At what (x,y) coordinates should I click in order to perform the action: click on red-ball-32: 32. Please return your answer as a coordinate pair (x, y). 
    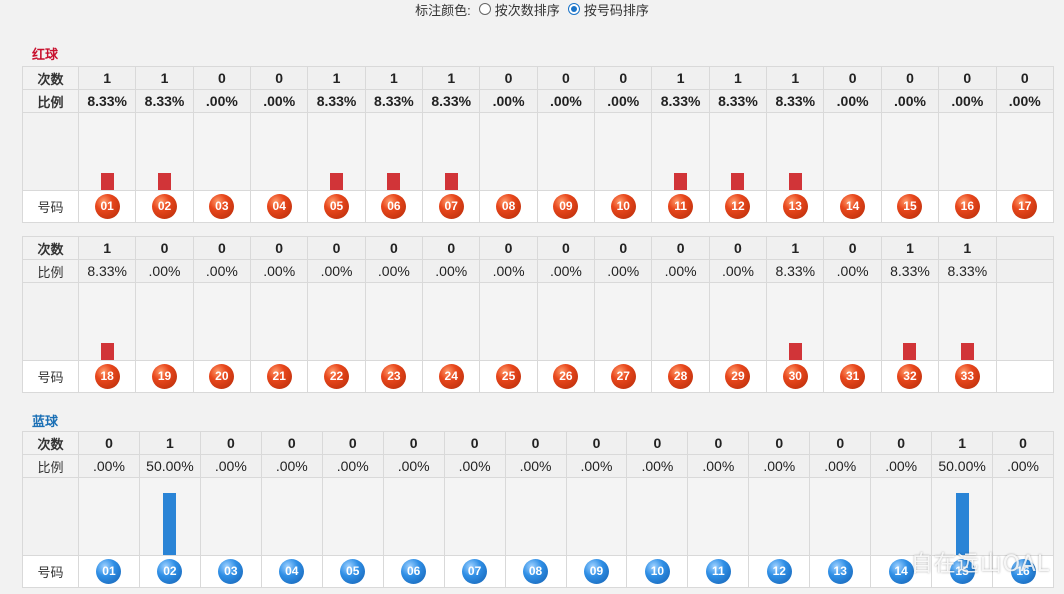
    Looking at the image, I should click on (910, 376).